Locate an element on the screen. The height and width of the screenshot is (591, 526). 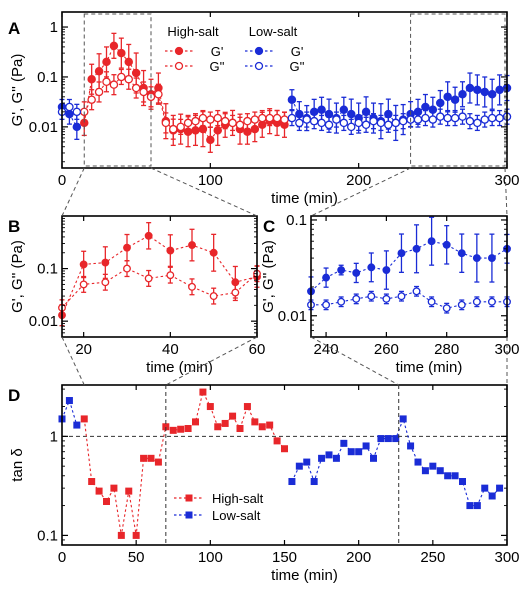
x-tick-label: 280 is located at coordinates (446, 349).